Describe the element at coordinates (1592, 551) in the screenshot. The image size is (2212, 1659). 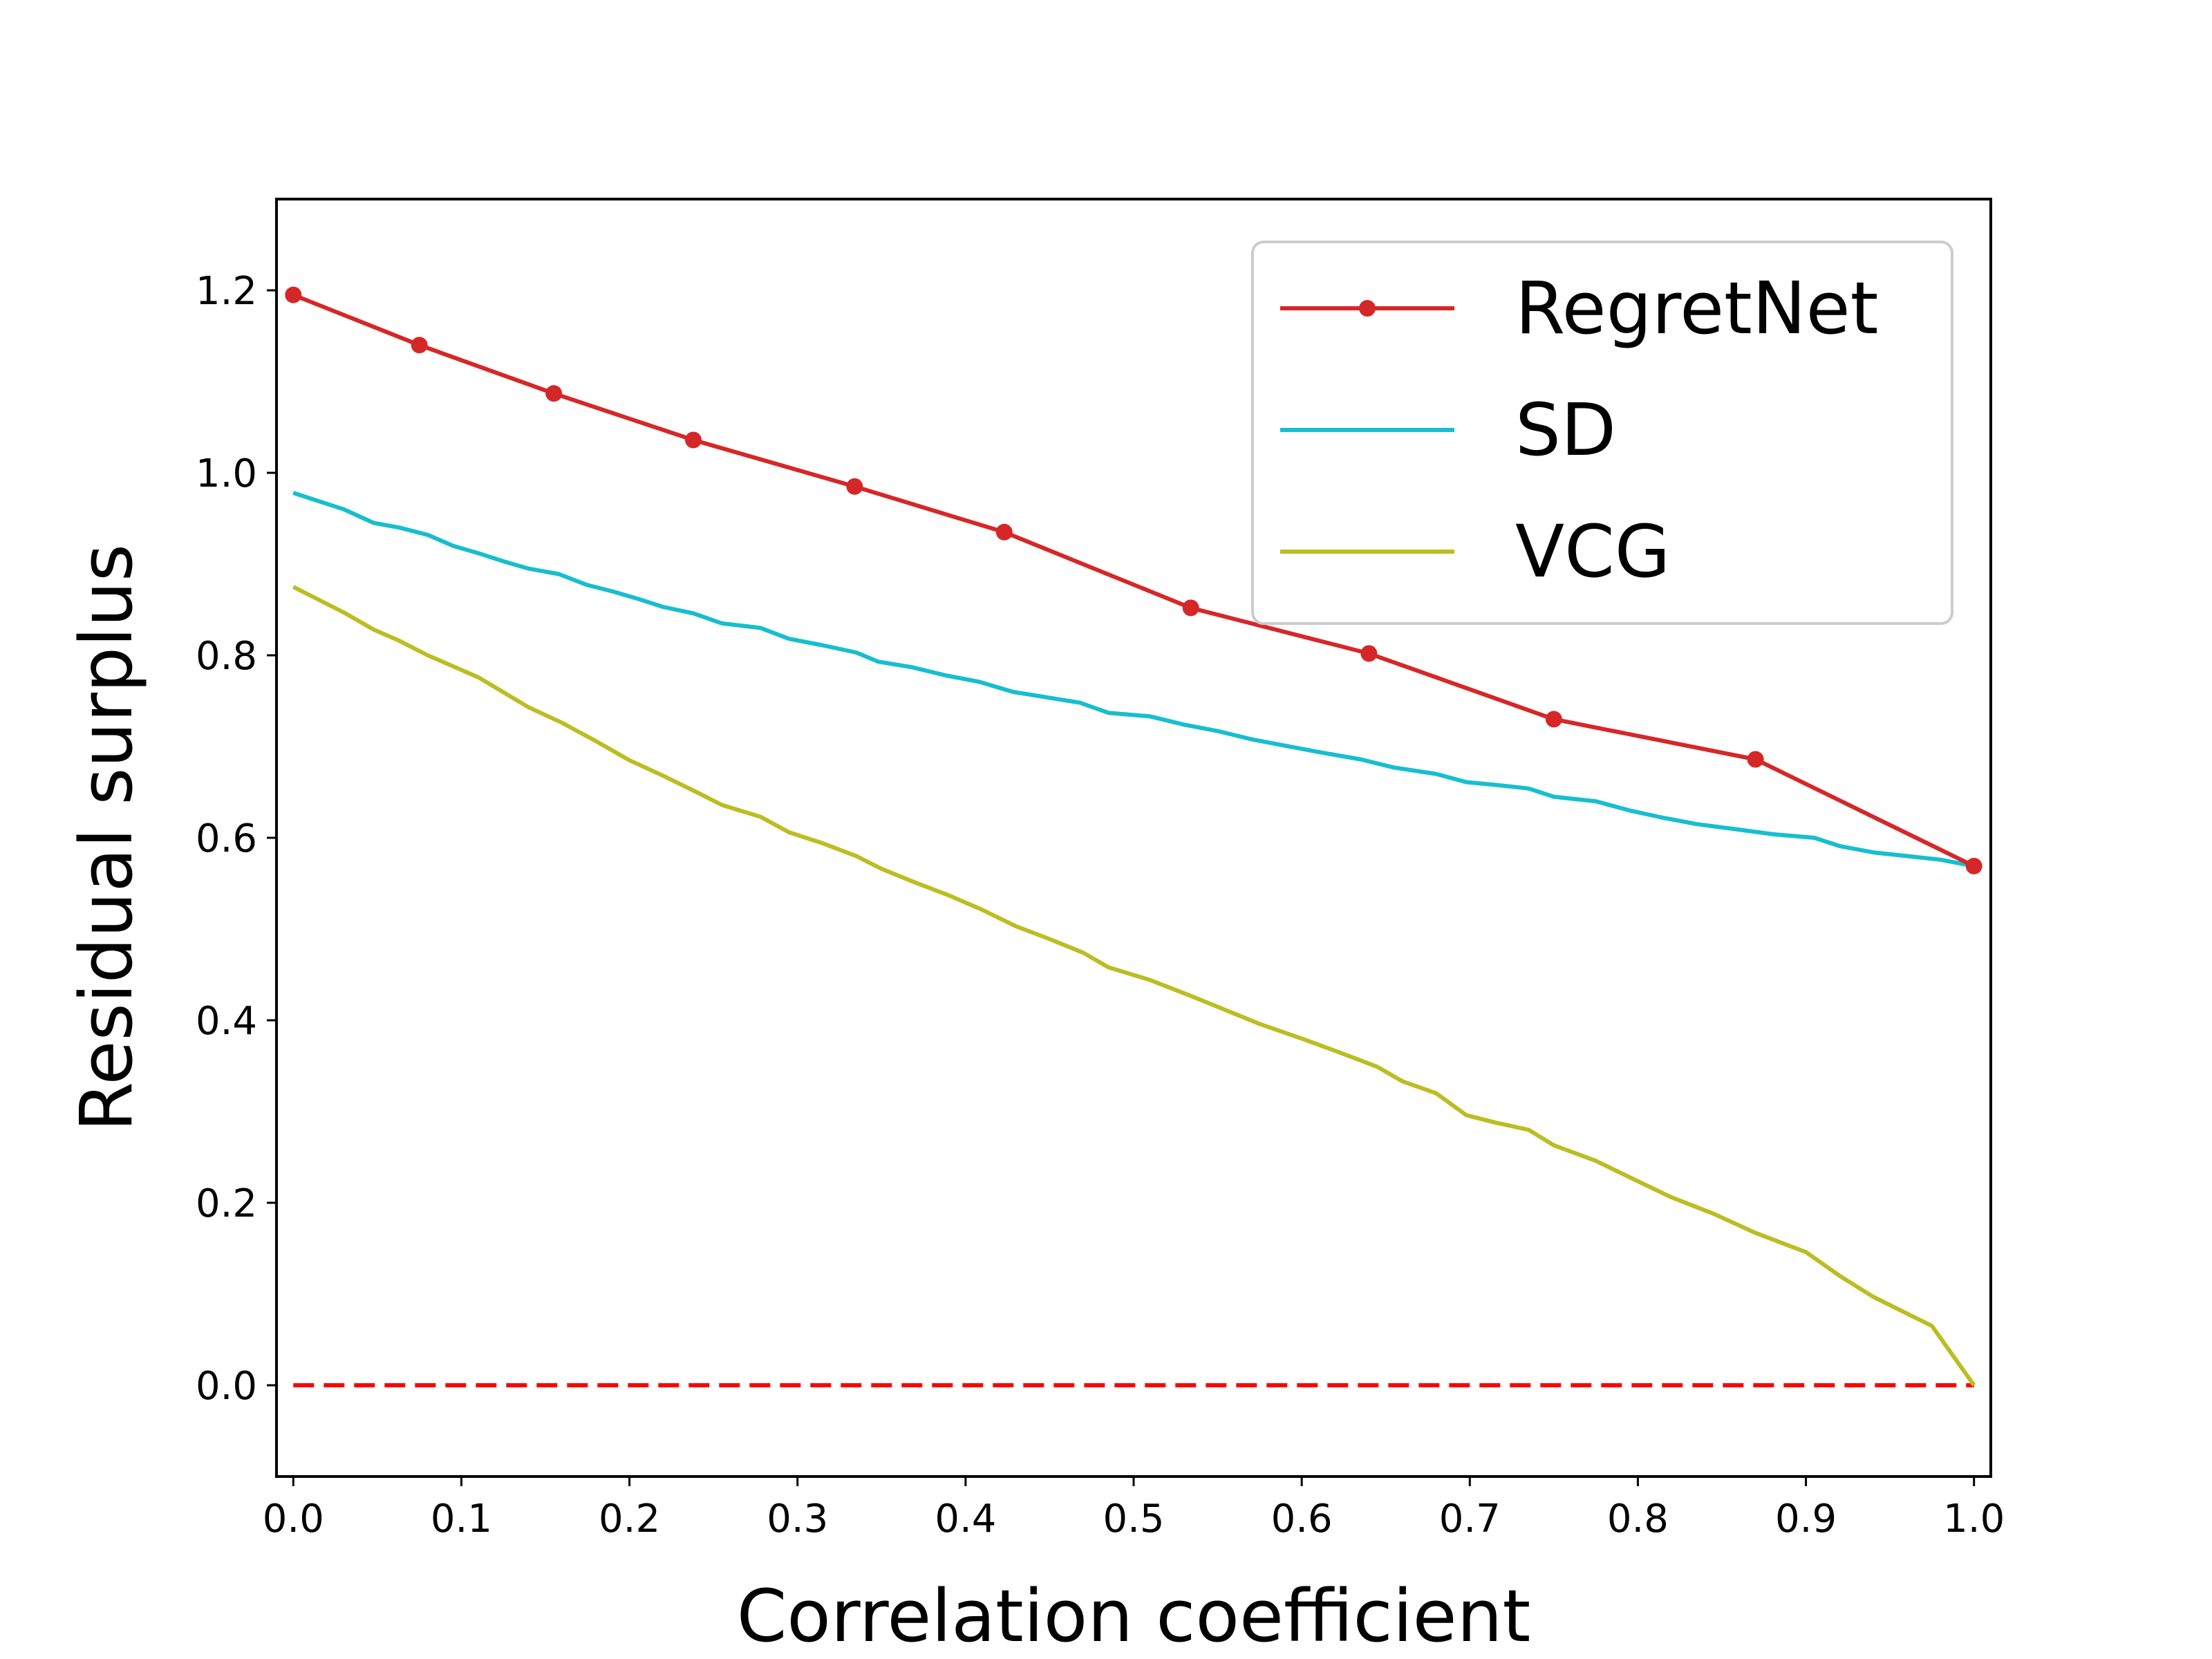
I see `legend-label-vcg: VCG` at that location.